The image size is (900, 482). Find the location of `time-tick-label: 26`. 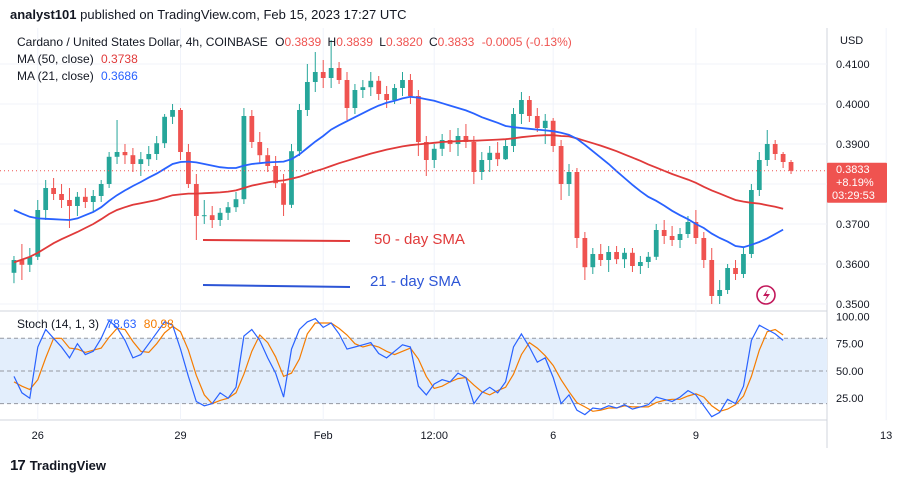

time-tick-label: 26 is located at coordinates (38, 436).